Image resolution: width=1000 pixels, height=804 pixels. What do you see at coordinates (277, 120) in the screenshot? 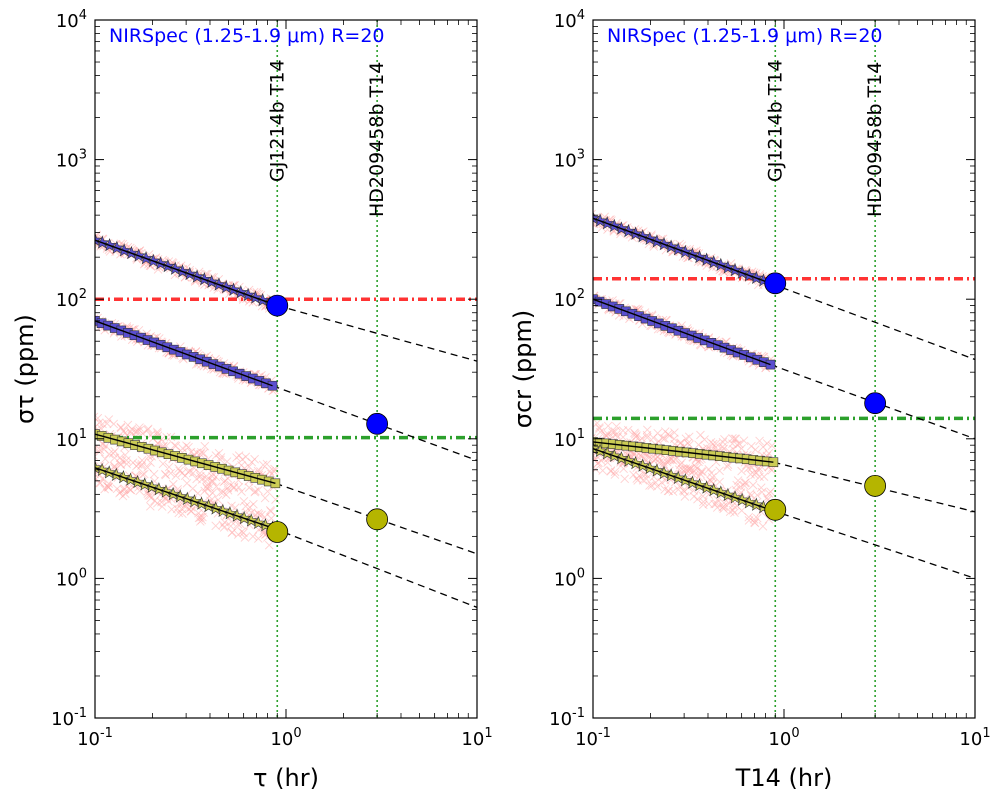
I see `vline-label: GJ1214b T14` at bounding box center [277, 120].